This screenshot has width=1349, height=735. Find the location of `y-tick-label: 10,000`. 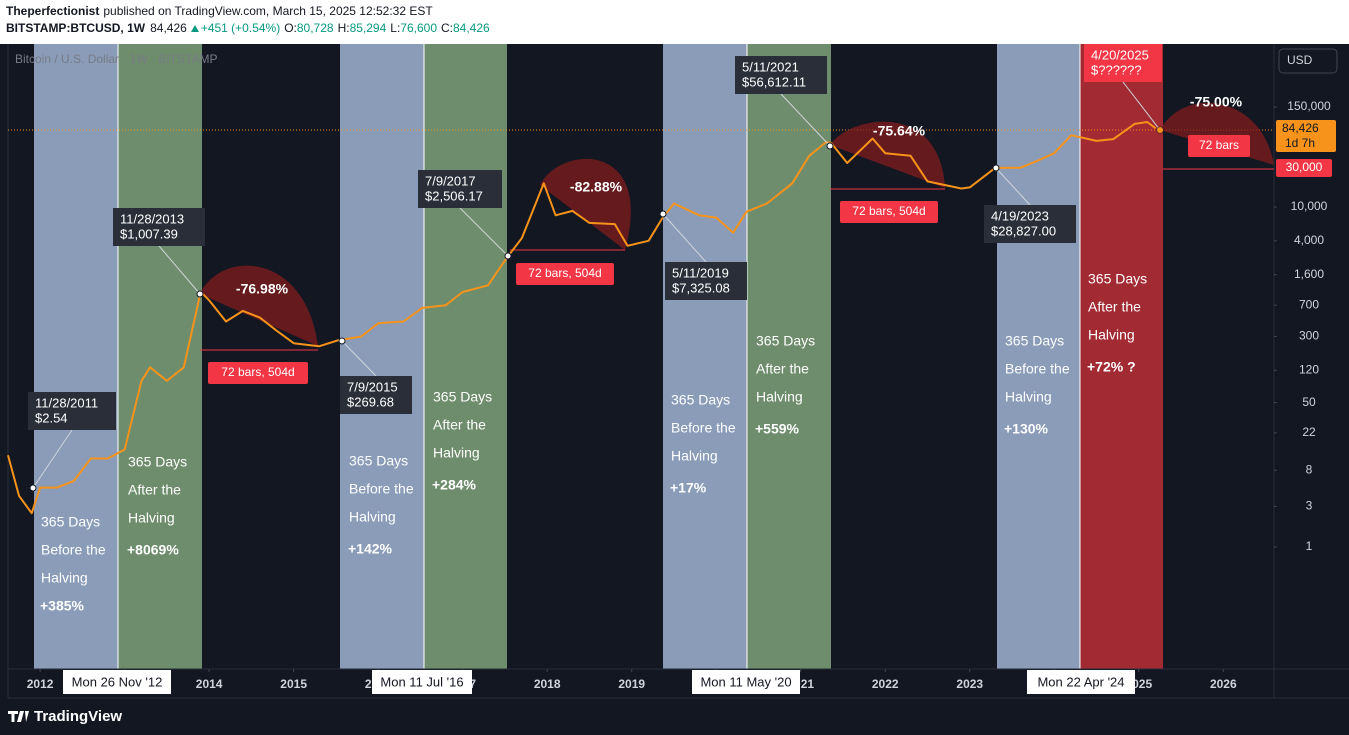

y-tick-label: 10,000 is located at coordinates (1309, 206).